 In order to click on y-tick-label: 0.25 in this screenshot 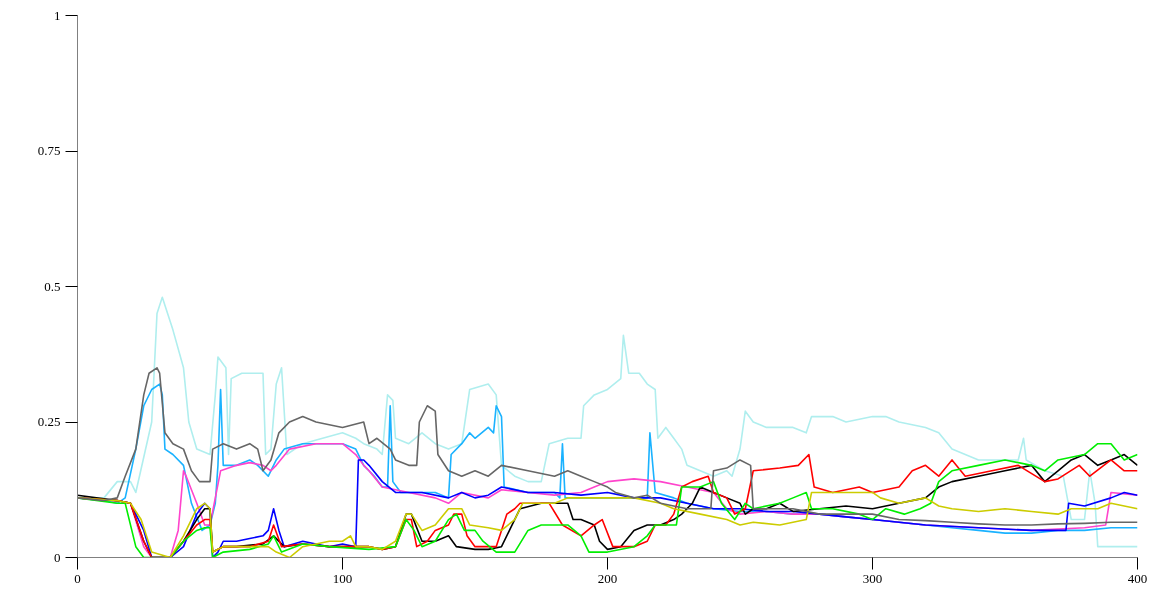, I will do `click(49, 421)`.